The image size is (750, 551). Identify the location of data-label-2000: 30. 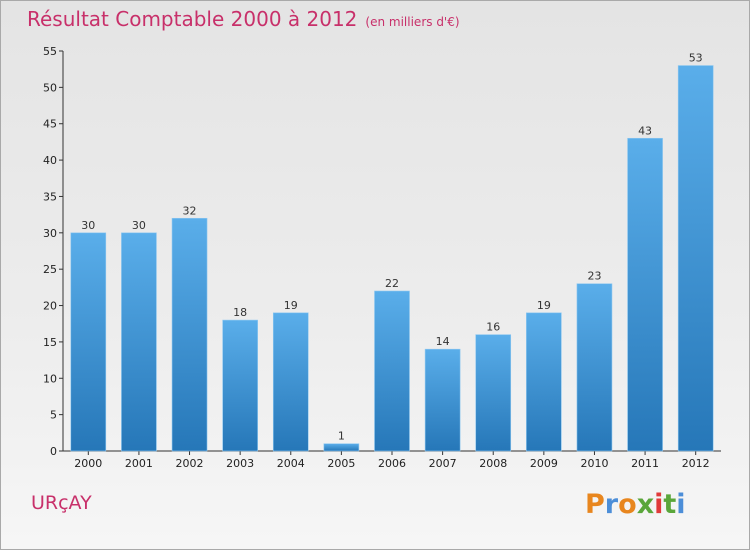
(88, 225).